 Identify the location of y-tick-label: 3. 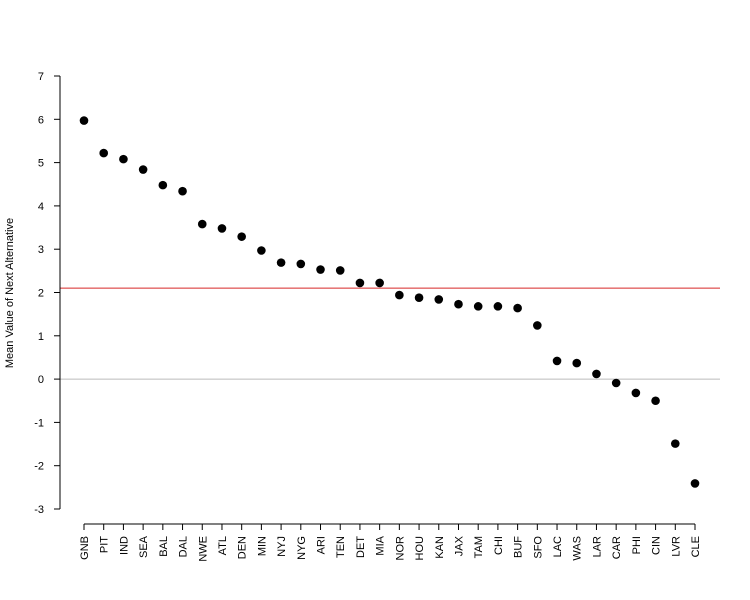
(41, 250).